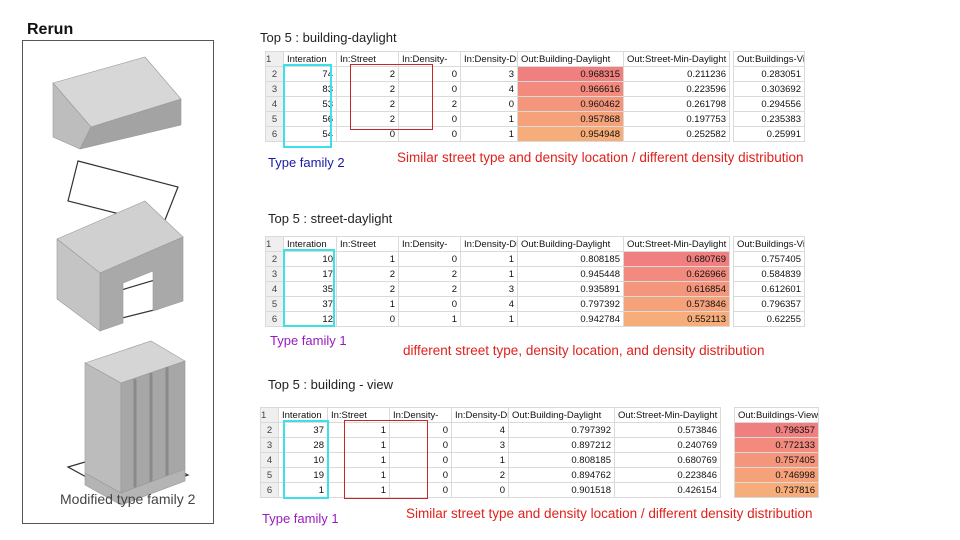 This screenshot has width=960, height=540. What do you see at coordinates (570, 289) in the screenshot?
I see `table-cell: 0.935891` at bounding box center [570, 289].